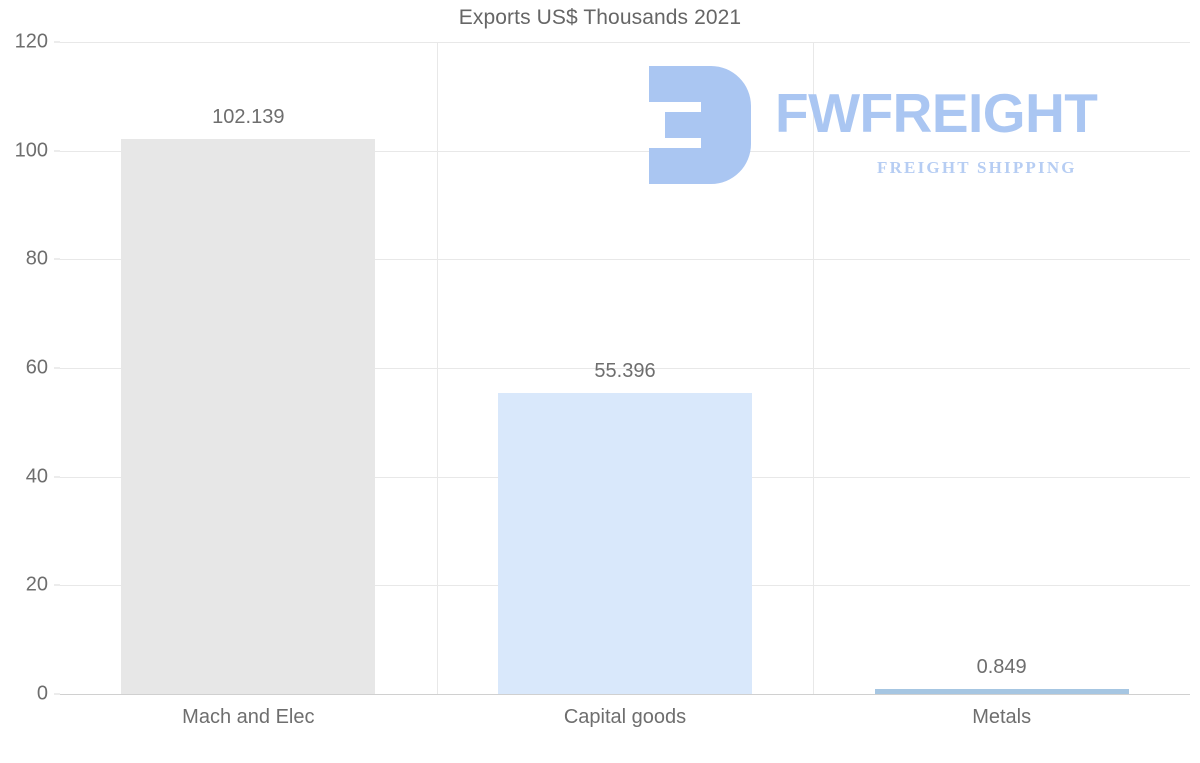  I want to click on bar-value-label: 102.139, so click(248, 117).